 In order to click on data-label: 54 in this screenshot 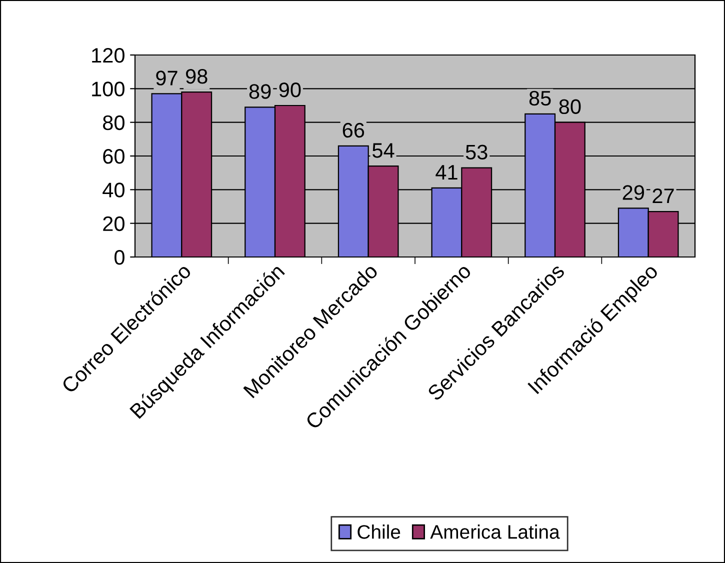, I will do `click(383, 150)`.